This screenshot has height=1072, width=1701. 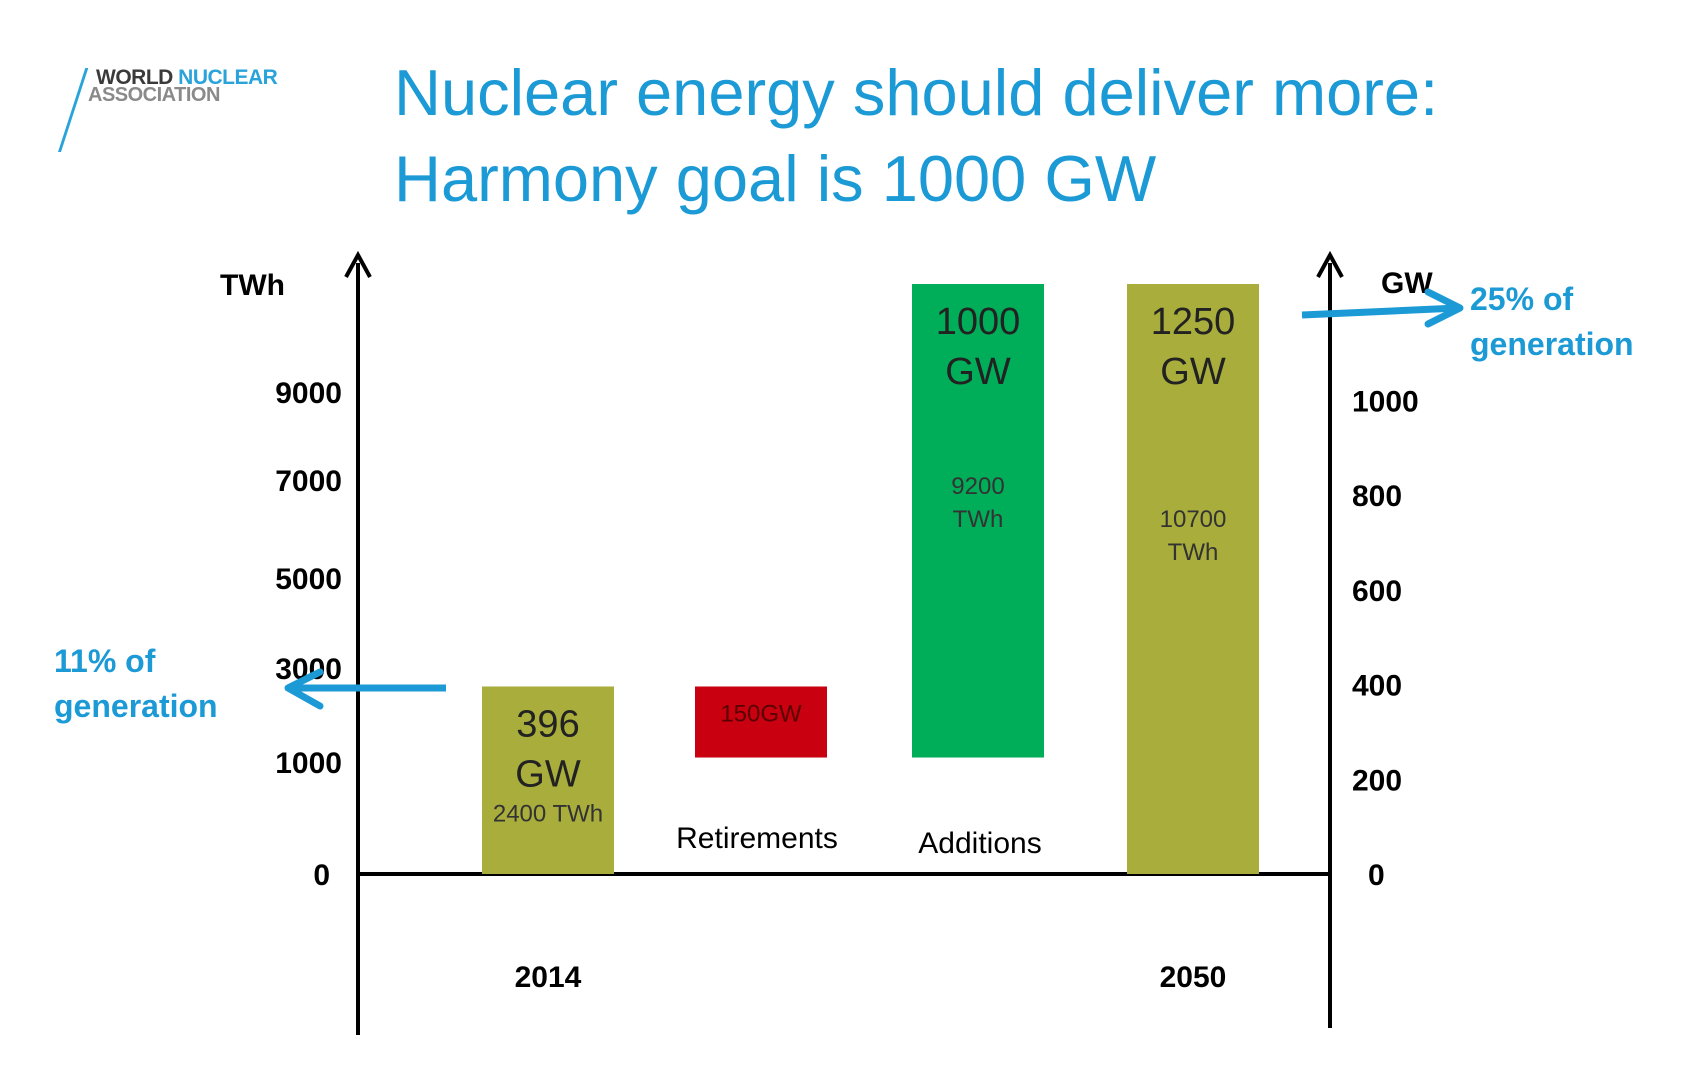 What do you see at coordinates (978, 322) in the screenshot?
I see `bar-value-label: 1000` at bounding box center [978, 322].